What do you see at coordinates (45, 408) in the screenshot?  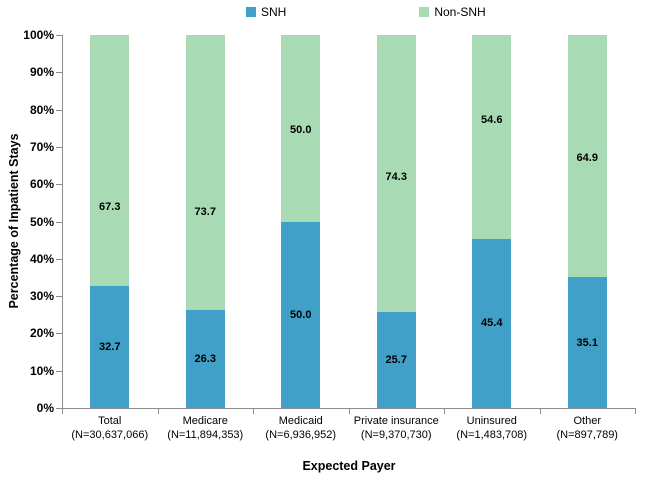 I see `y-tick-label: 0%` at bounding box center [45, 408].